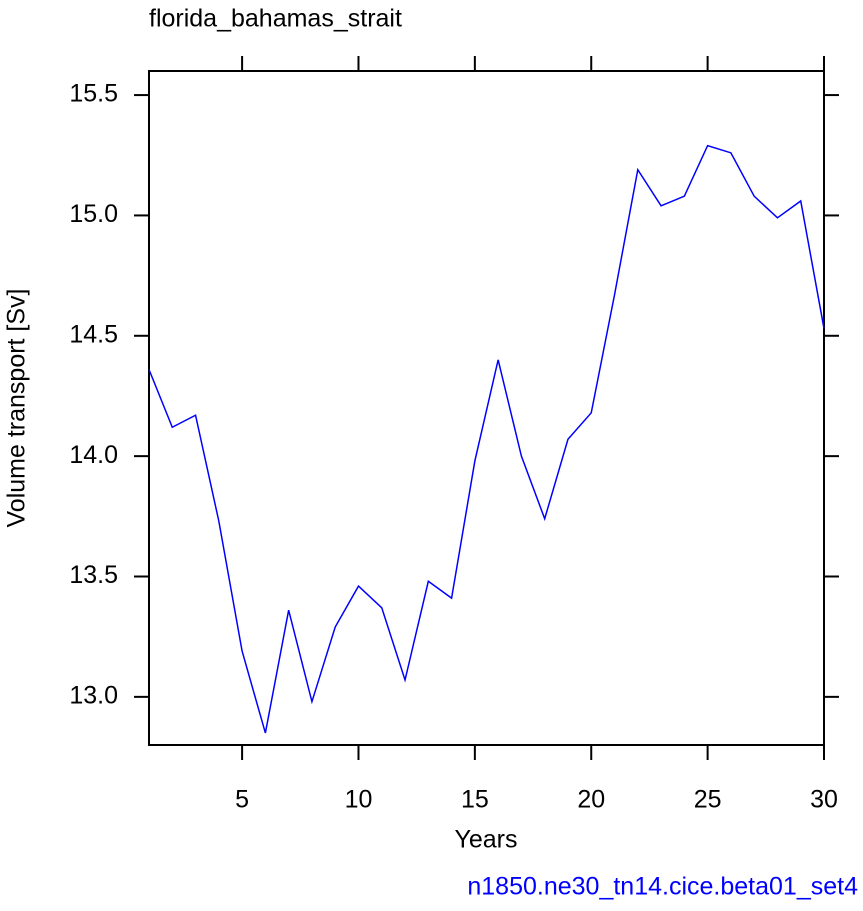  I want to click on chart-title: florida_bahamas_strait, so click(275, 19).